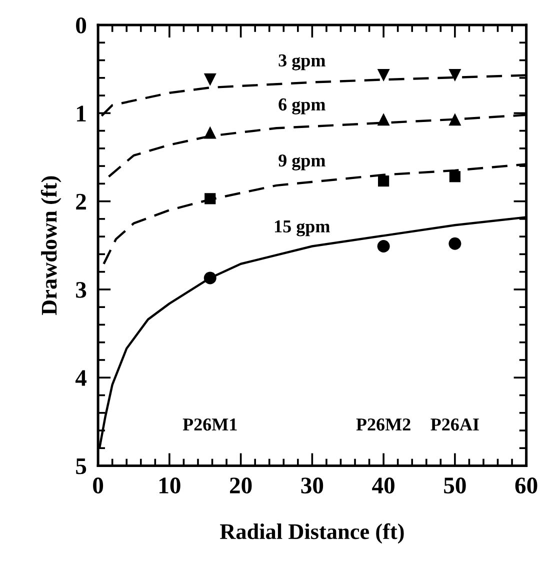 This screenshot has width=554, height=568. What do you see at coordinates (81, 466) in the screenshot?
I see `y-tick-label: 5` at bounding box center [81, 466].